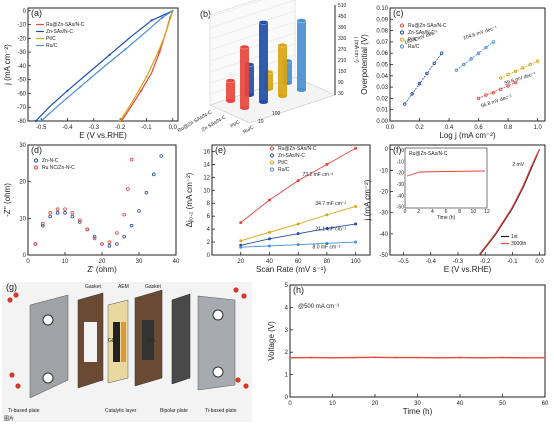  I want to click on h-y-tick-label: 4, so click(287, 308).